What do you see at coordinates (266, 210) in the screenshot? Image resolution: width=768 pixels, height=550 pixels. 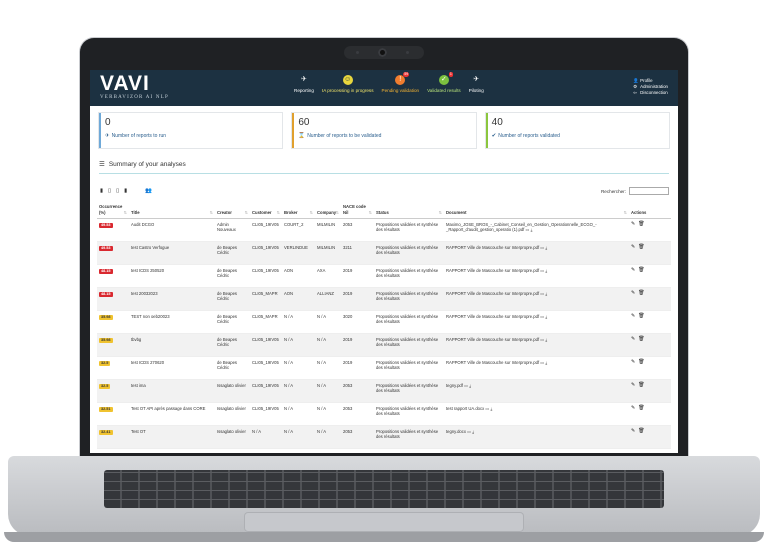 I see `column-header: Customer ⇅` at bounding box center [266, 210].